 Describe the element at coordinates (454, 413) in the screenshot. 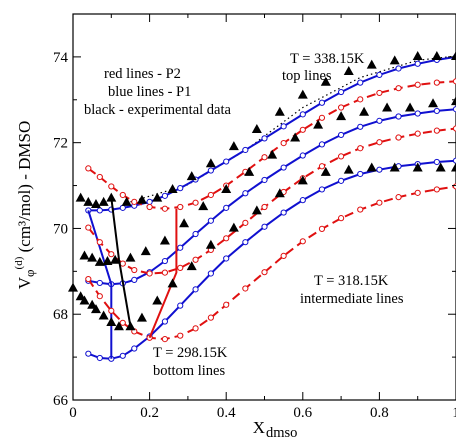

I see `x-tick-label: 1` at that location.